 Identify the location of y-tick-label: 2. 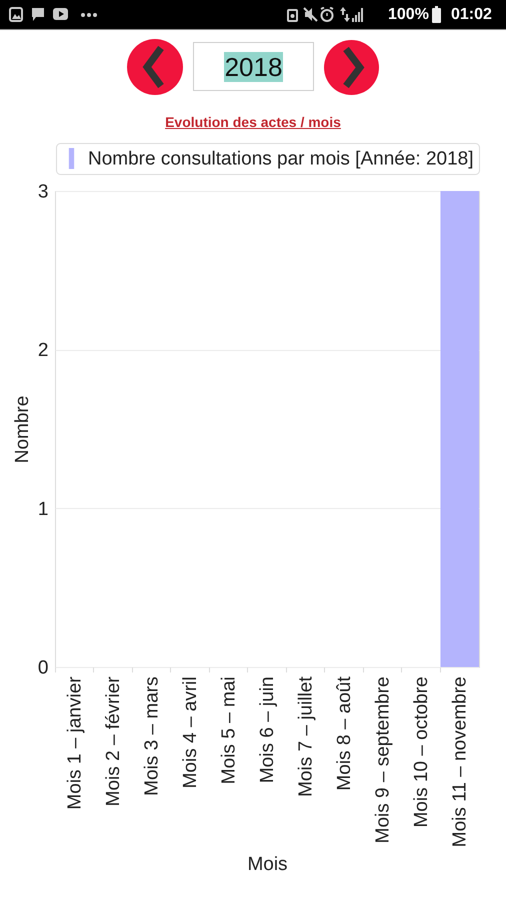
(43, 351).